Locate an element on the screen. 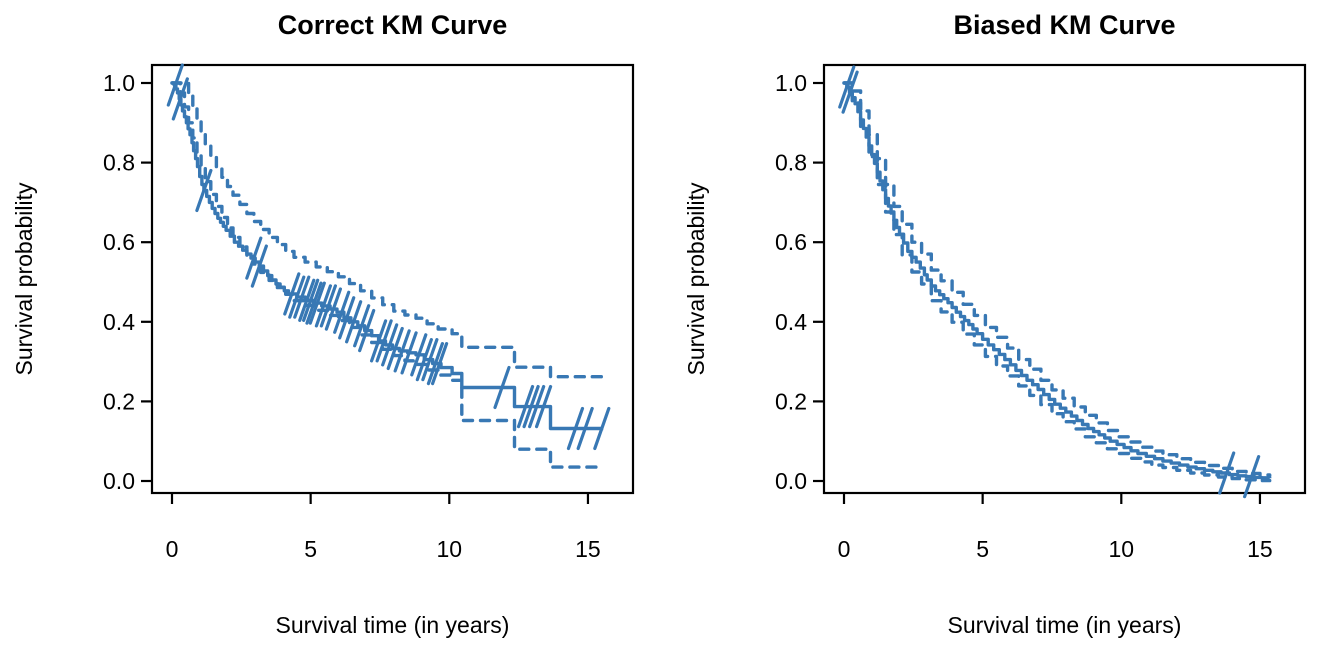  left-x-axis-label: Survival time (in years) is located at coordinates (392, 625).